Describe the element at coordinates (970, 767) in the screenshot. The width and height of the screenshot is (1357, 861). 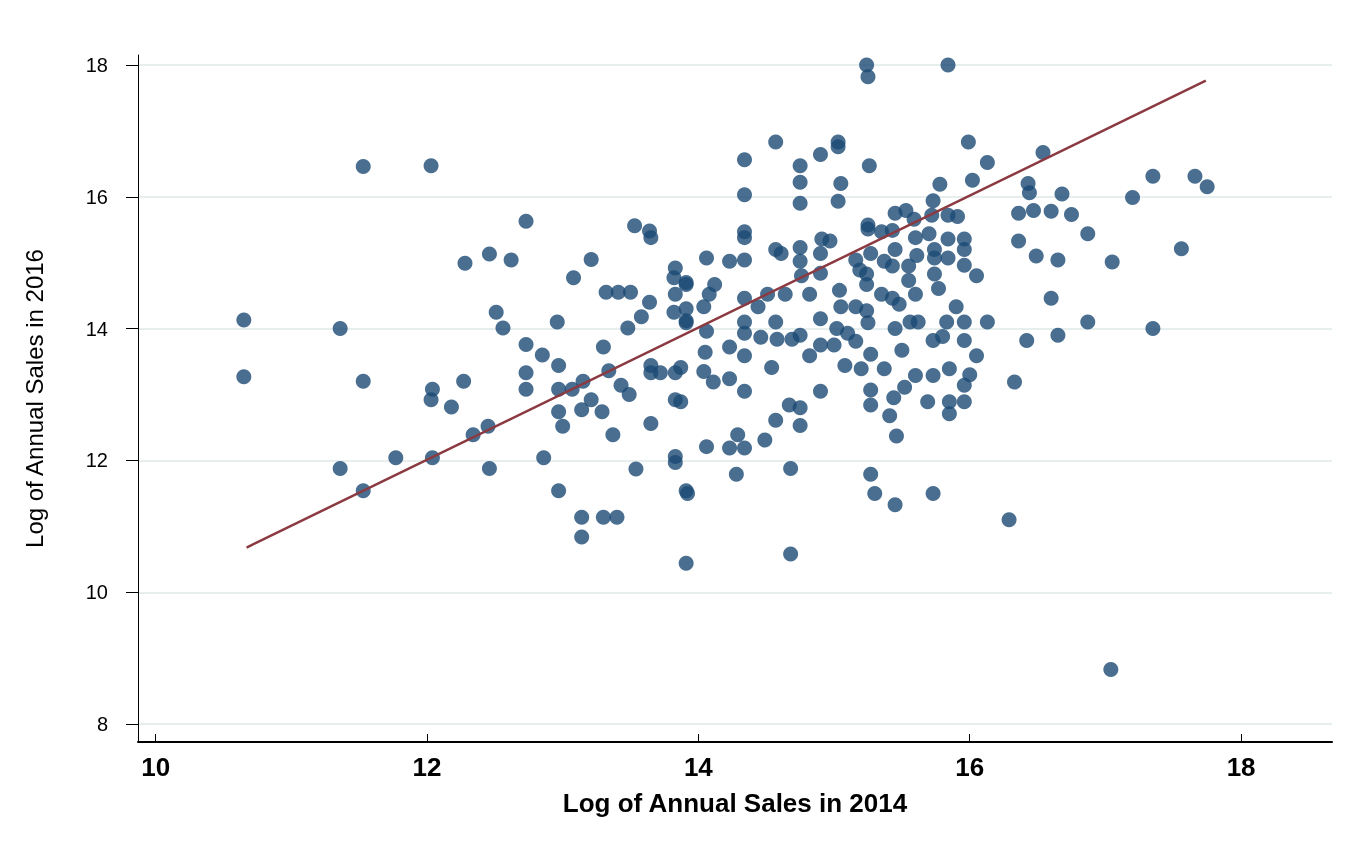
I see `x-tick-label: 16` at that location.